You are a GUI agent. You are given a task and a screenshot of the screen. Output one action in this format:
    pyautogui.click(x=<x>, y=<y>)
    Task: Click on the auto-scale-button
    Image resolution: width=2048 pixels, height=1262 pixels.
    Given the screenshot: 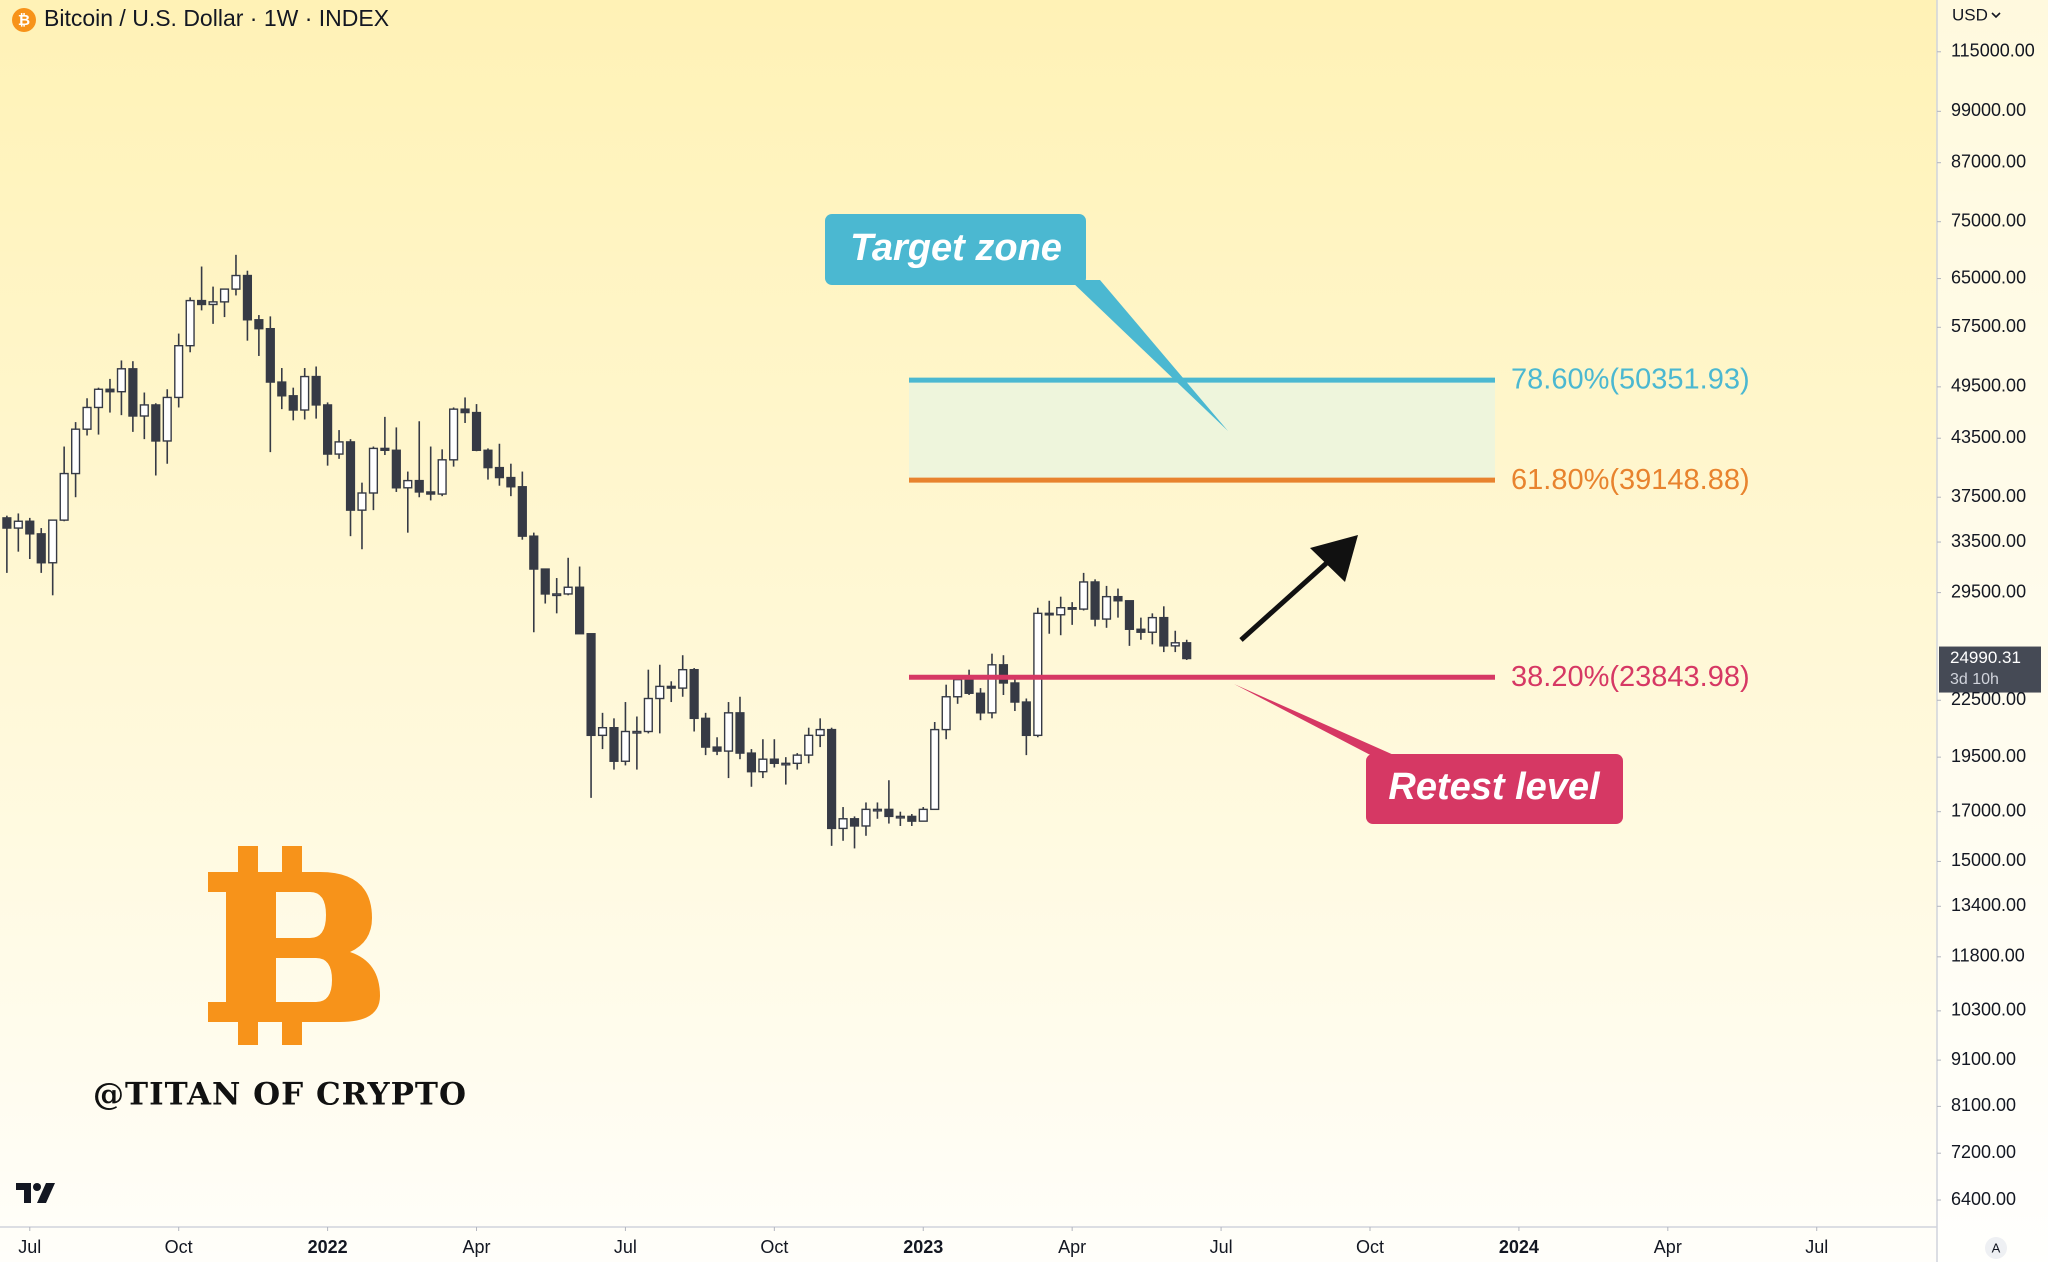 What is the action you would take?
    pyautogui.click(x=1996, y=1248)
    